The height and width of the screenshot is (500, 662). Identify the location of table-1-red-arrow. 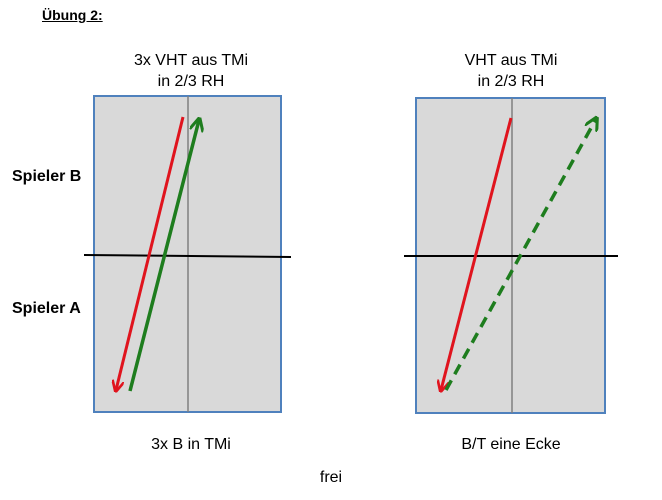
(150, 253).